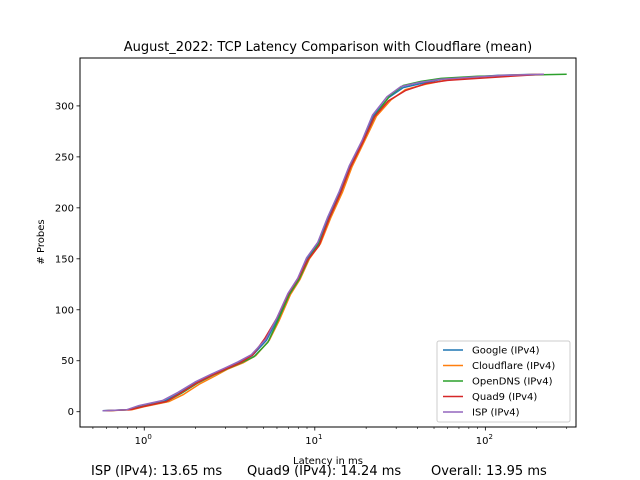 Image resolution: width=640 pixels, height=480 pixels. Describe the element at coordinates (496, 413) in the screenshot. I see `legend-label: ISP (IPv4)` at that location.